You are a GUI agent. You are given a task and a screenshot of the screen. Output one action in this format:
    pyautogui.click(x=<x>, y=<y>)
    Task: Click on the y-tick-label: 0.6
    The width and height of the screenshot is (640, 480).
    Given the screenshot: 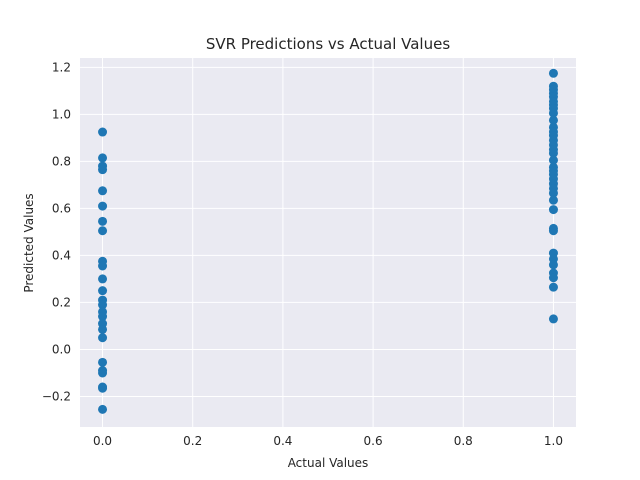 What is the action you would take?
    pyautogui.click(x=61, y=208)
    